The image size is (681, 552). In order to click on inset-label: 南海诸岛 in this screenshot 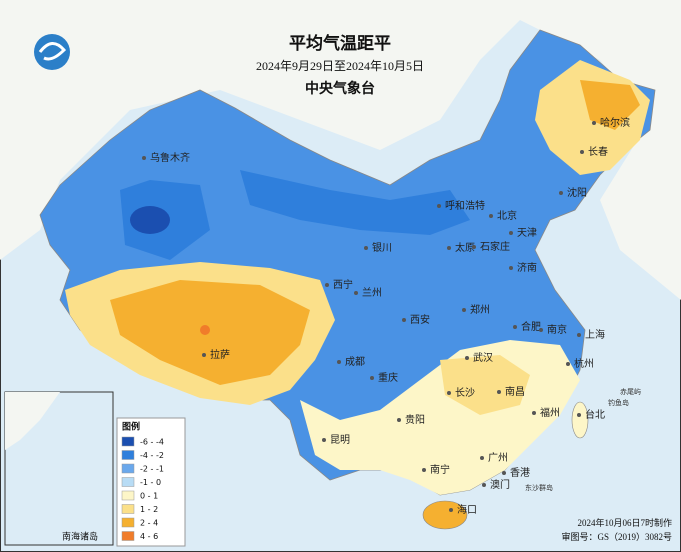, I will do `click(80, 537)`.